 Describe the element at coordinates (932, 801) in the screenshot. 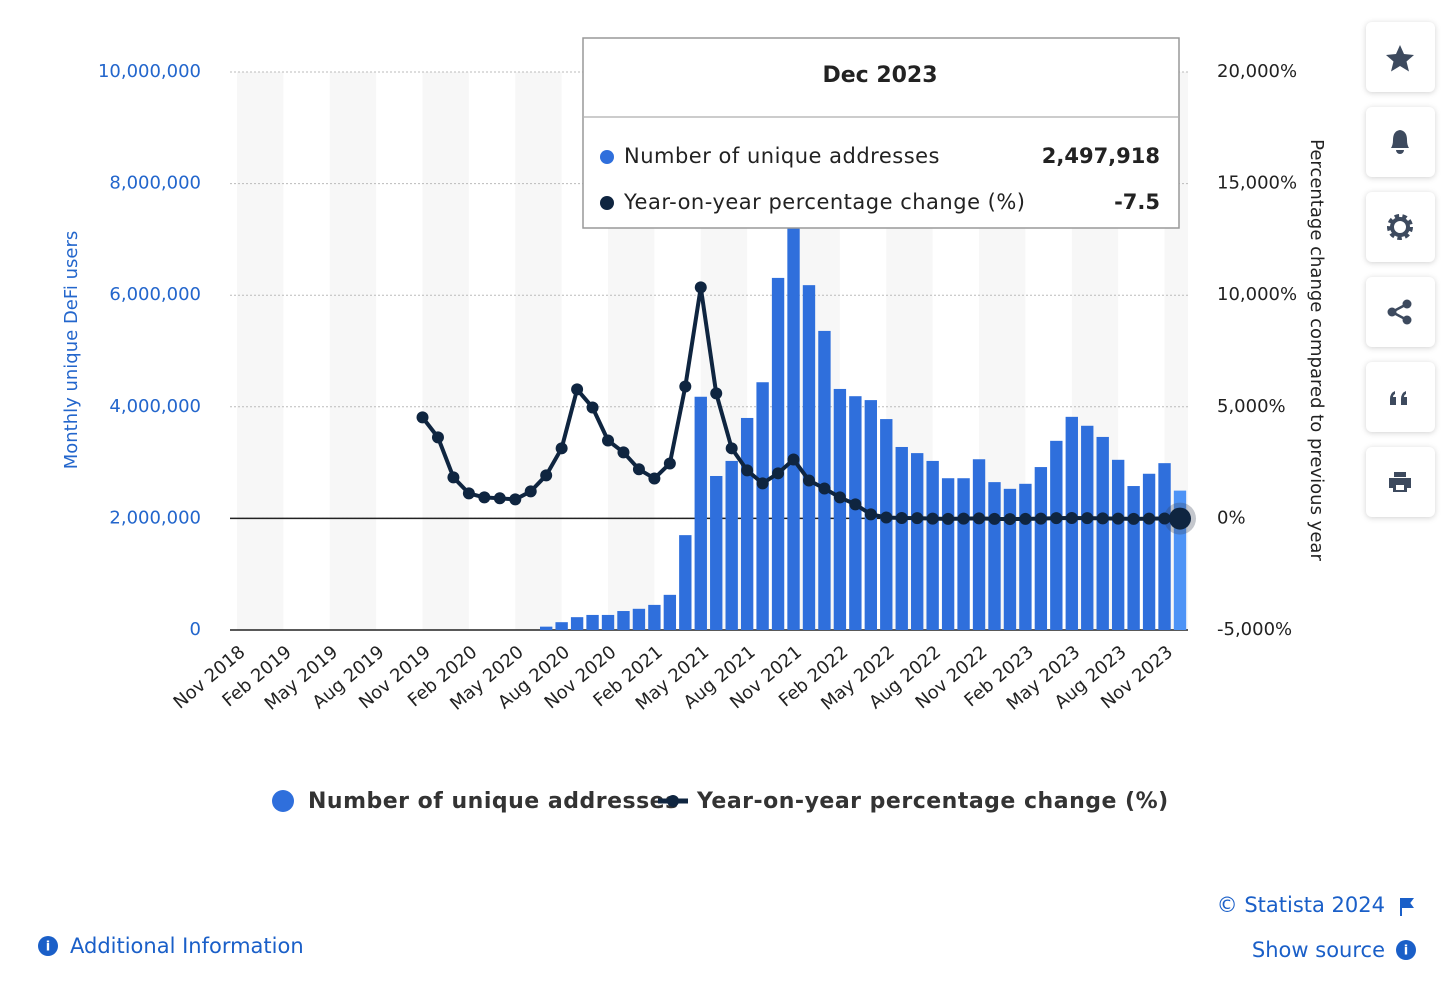

I see `legend-label: Year-on-year percentage change (%)` at that location.